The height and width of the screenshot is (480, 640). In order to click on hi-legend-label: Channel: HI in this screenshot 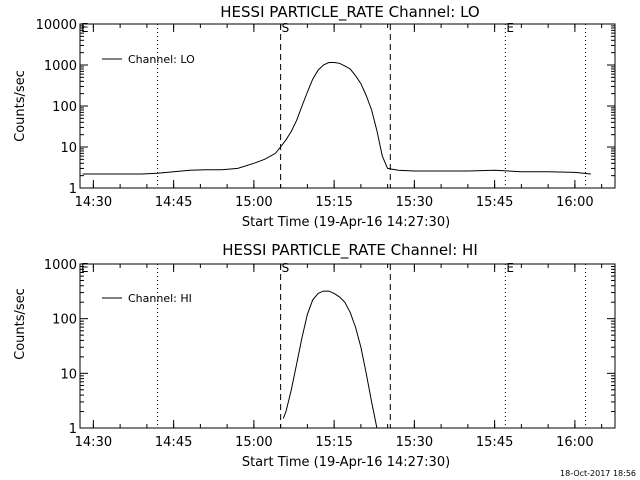, I will do `click(160, 298)`.